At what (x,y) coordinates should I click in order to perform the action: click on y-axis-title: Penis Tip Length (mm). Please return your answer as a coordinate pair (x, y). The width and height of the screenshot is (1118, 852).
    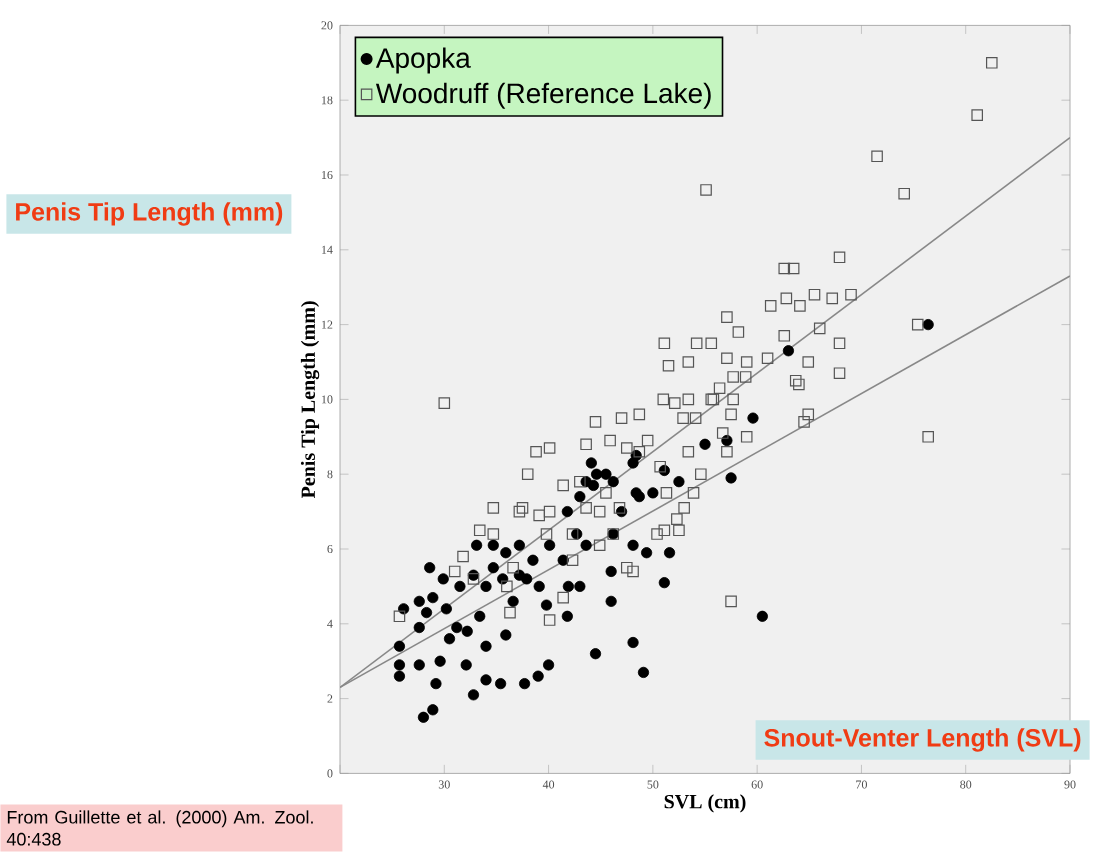
    Looking at the image, I should click on (310, 400).